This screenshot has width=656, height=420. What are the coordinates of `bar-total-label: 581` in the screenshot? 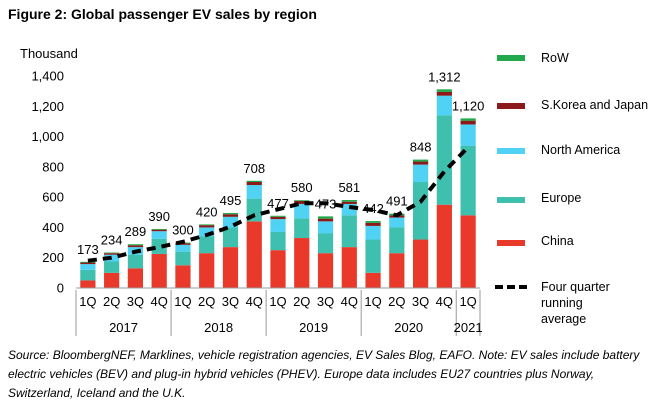 It's located at (349, 187).